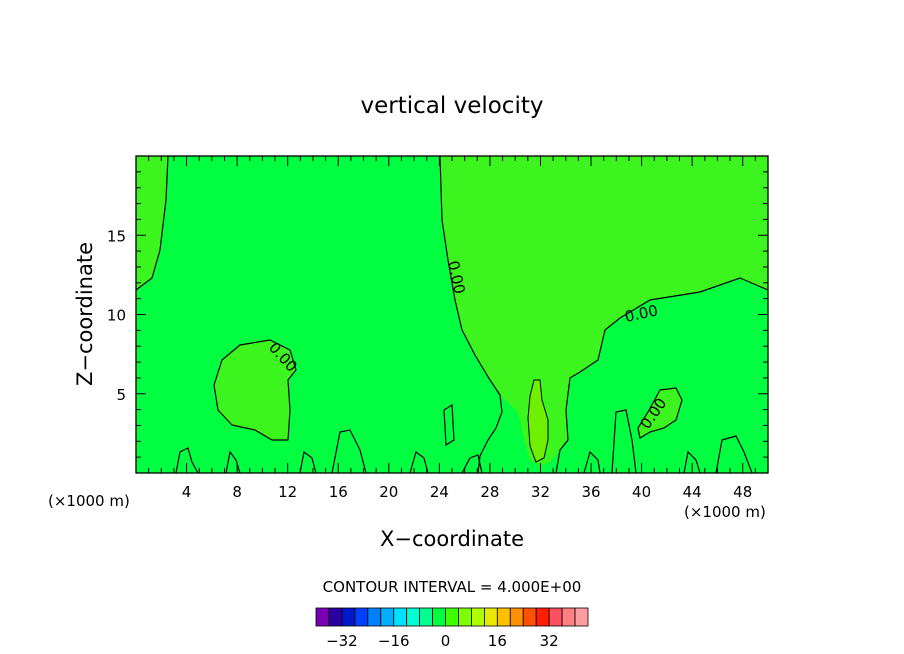 Image resolution: width=904 pixels, height=654 pixels. What do you see at coordinates (237, 492) in the screenshot?
I see `x-tick-label: 8` at bounding box center [237, 492].